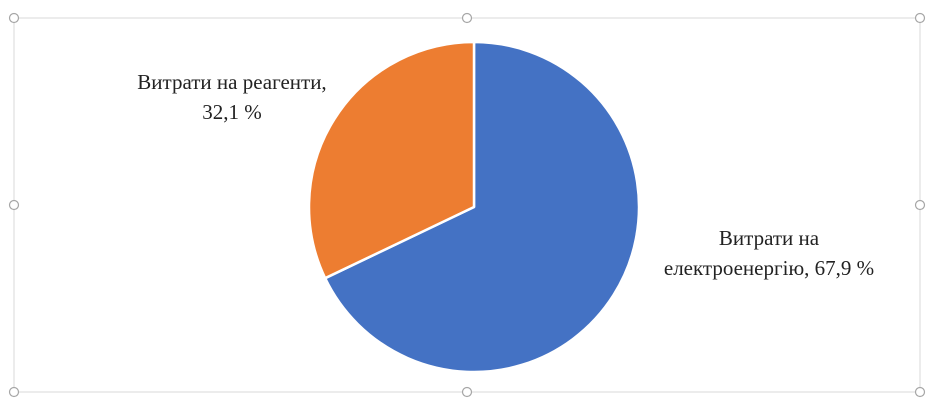 This screenshot has height=400, width=932. Describe the element at coordinates (232, 112) in the screenshot. I see `slice-label-2-line-2: 32,1 %` at that location.